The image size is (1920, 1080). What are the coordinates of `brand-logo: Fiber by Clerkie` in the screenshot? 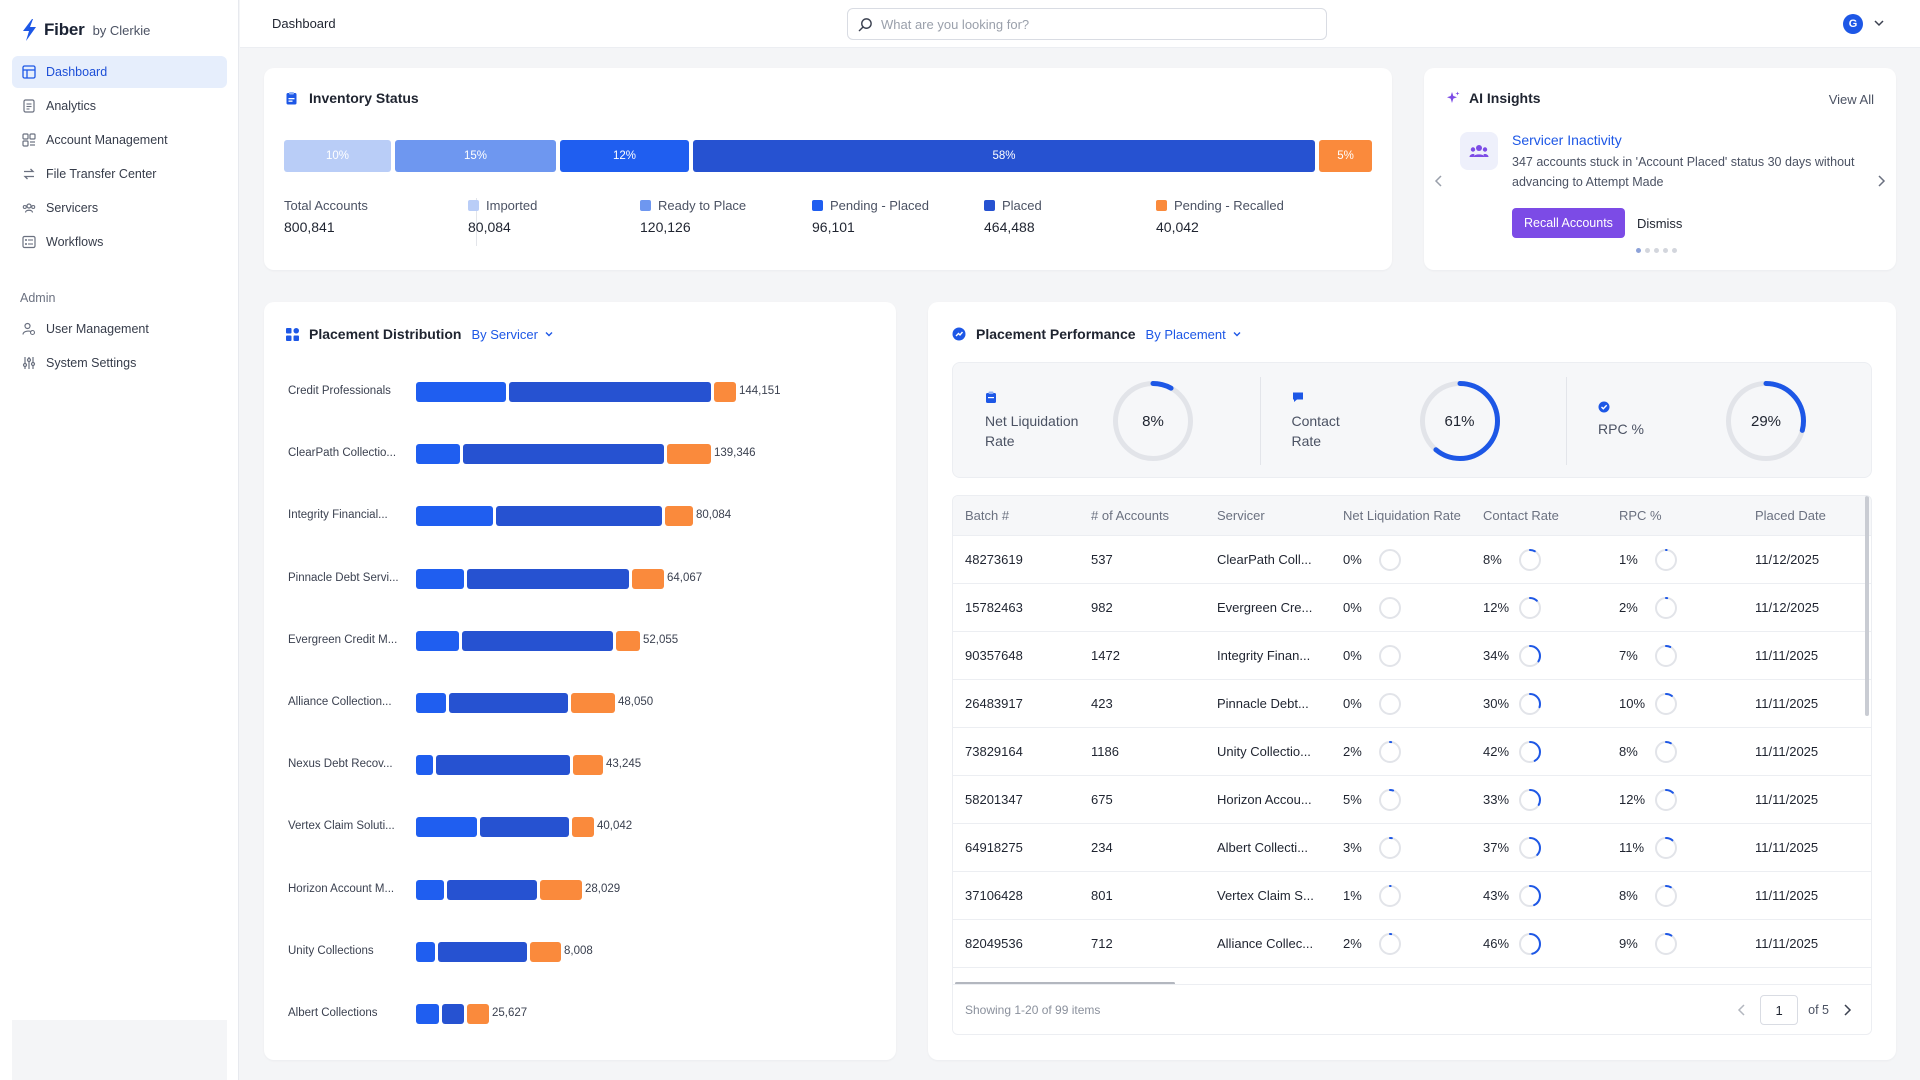 It's located at (85, 30).